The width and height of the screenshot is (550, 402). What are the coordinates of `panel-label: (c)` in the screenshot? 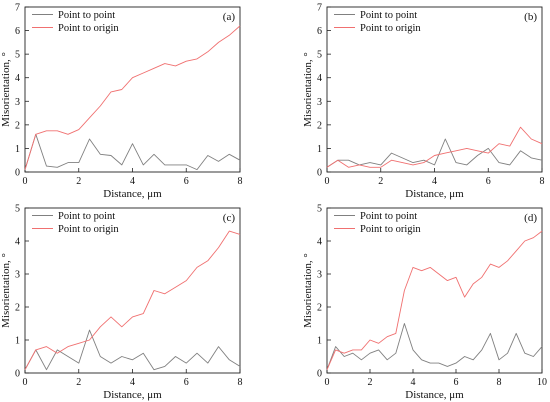 It's located at (229, 218).